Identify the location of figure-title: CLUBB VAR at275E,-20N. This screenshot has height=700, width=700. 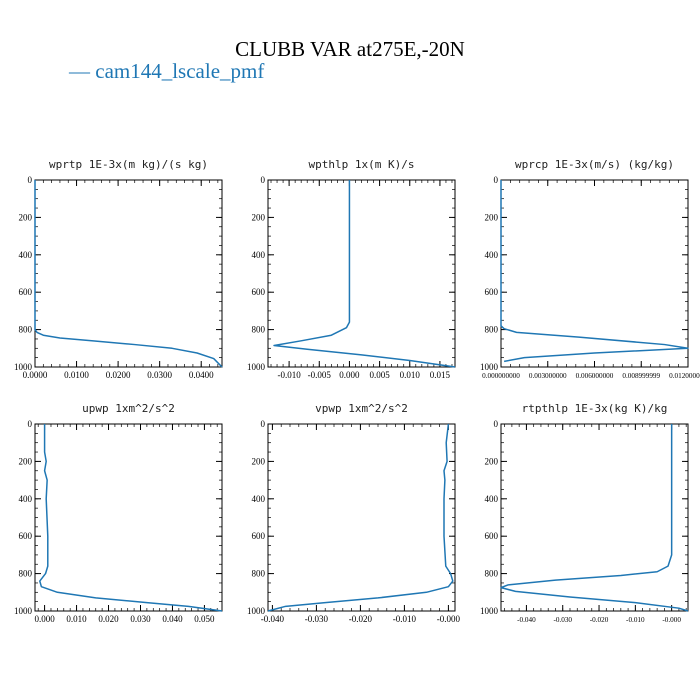
(350, 49).